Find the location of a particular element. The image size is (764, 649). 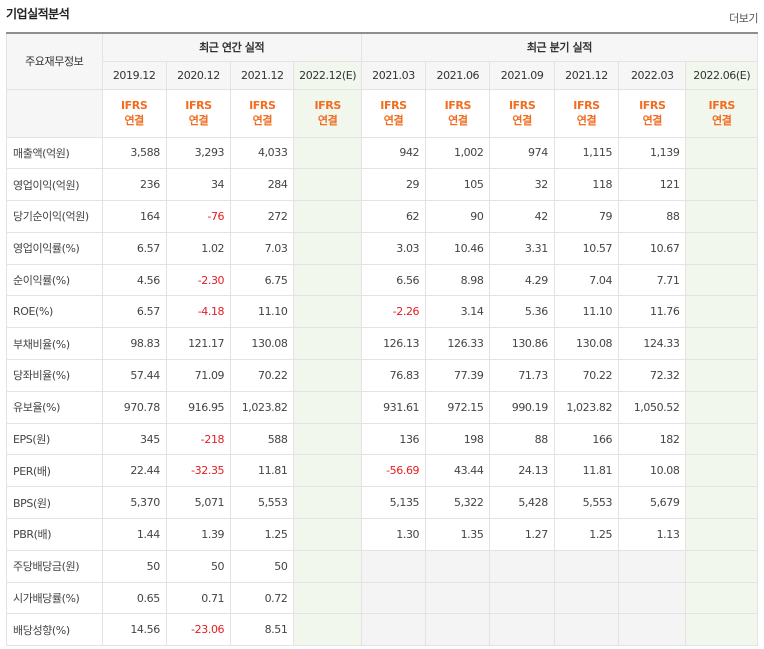

period-header: 2021.12 is located at coordinates (586, 75).